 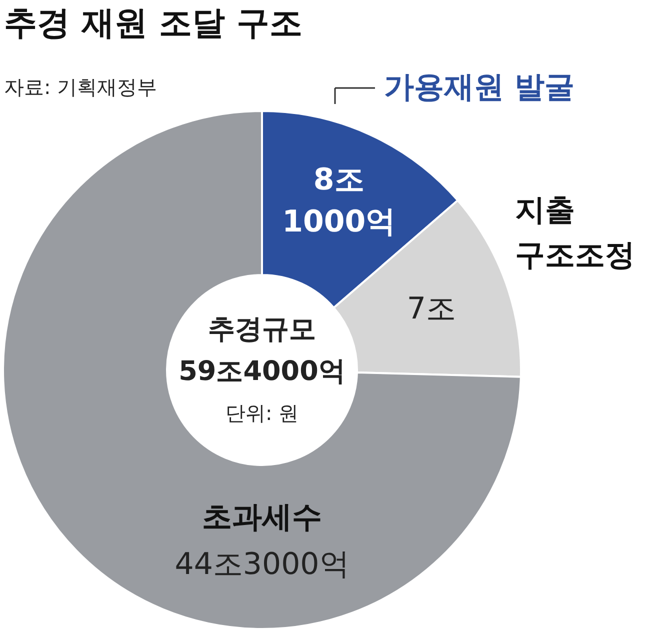 What do you see at coordinates (262, 329) in the screenshot?
I see `text: 추경규모` at bounding box center [262, 329].